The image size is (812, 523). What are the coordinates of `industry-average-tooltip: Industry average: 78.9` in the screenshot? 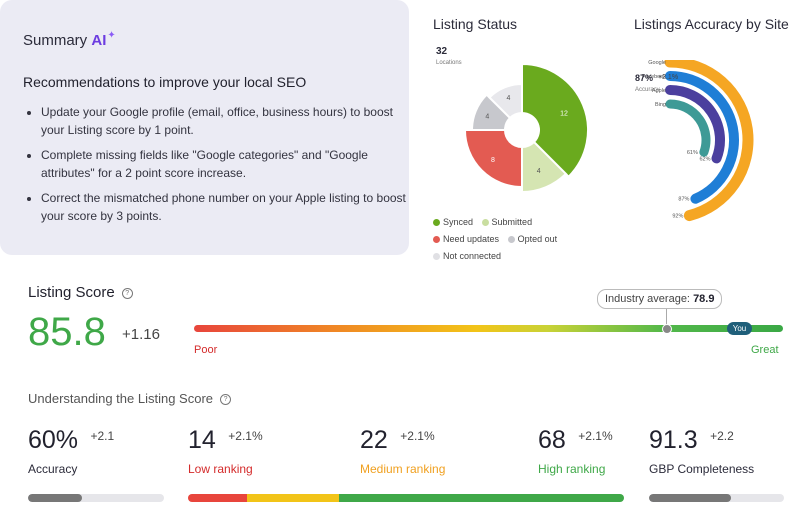 It's located at (660, 299).